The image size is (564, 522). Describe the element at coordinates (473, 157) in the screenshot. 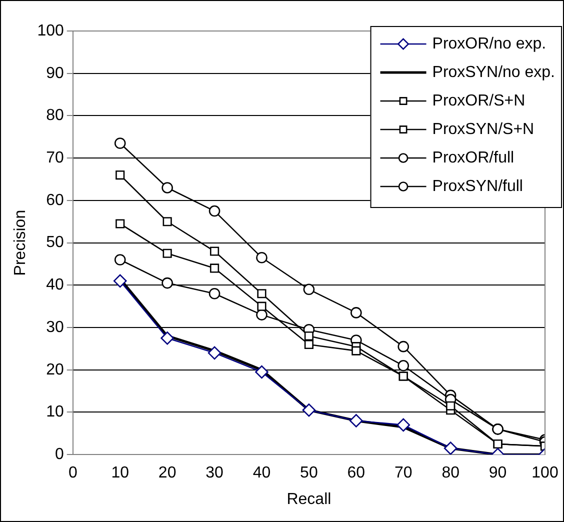

I see `legend-label: ProxOR/full` at that location.